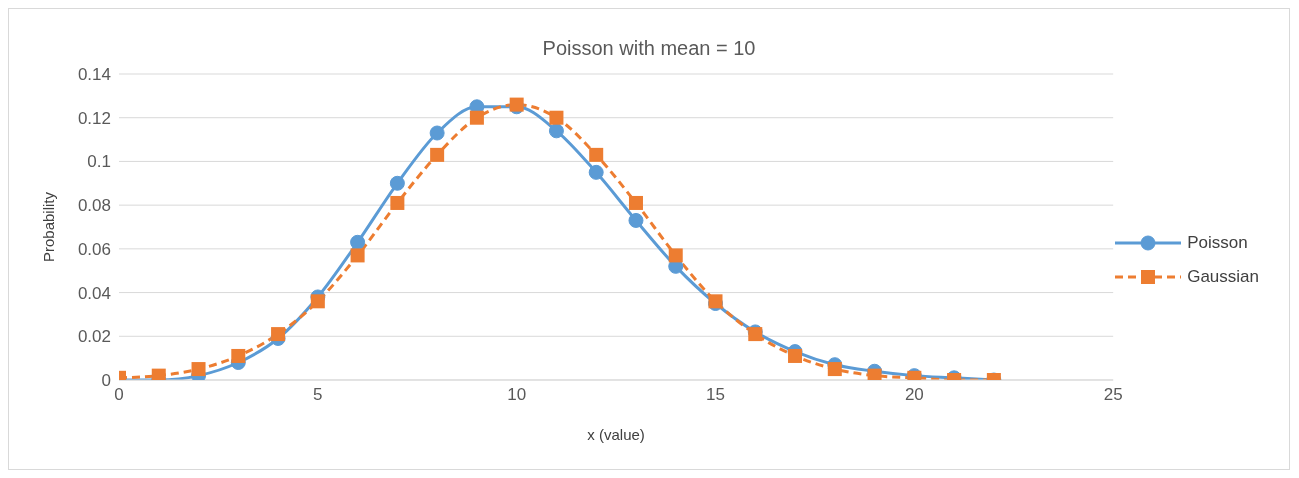  I want to click on y-tick-label: 0.08, so click(94, 206).